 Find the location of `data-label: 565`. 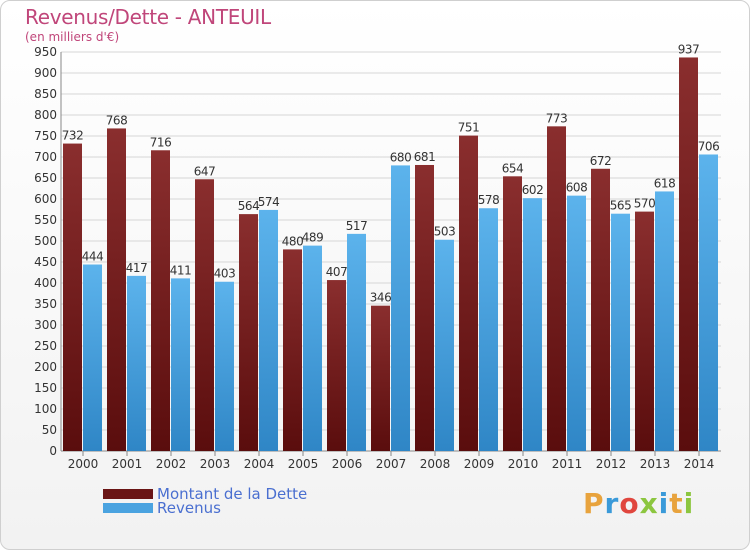

data-label: 565 is located at coordinates (620, 206).